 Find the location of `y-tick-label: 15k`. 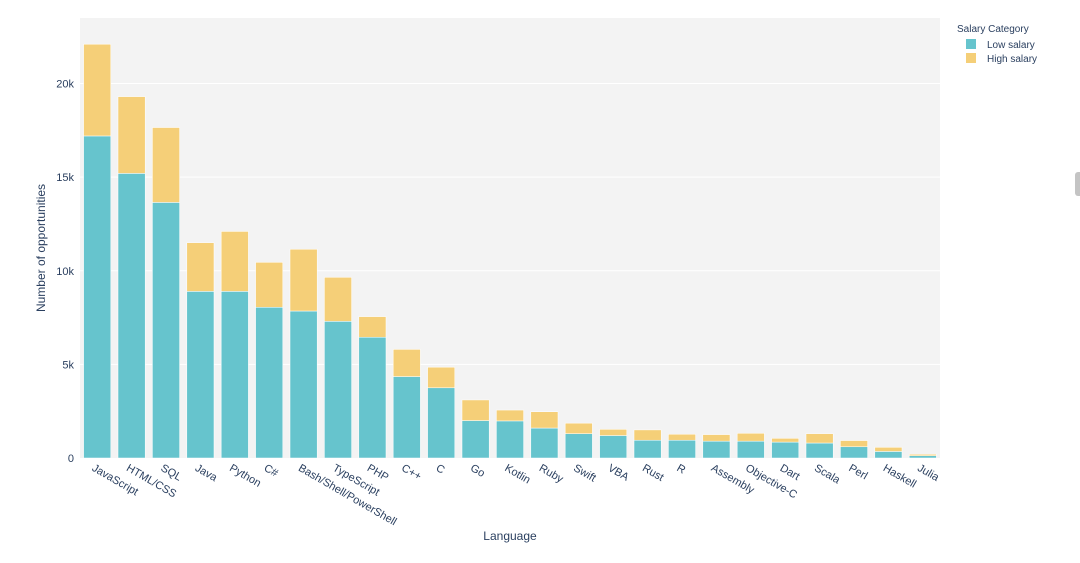

y-tick-label: 15k is located at coordinates (65, 178).